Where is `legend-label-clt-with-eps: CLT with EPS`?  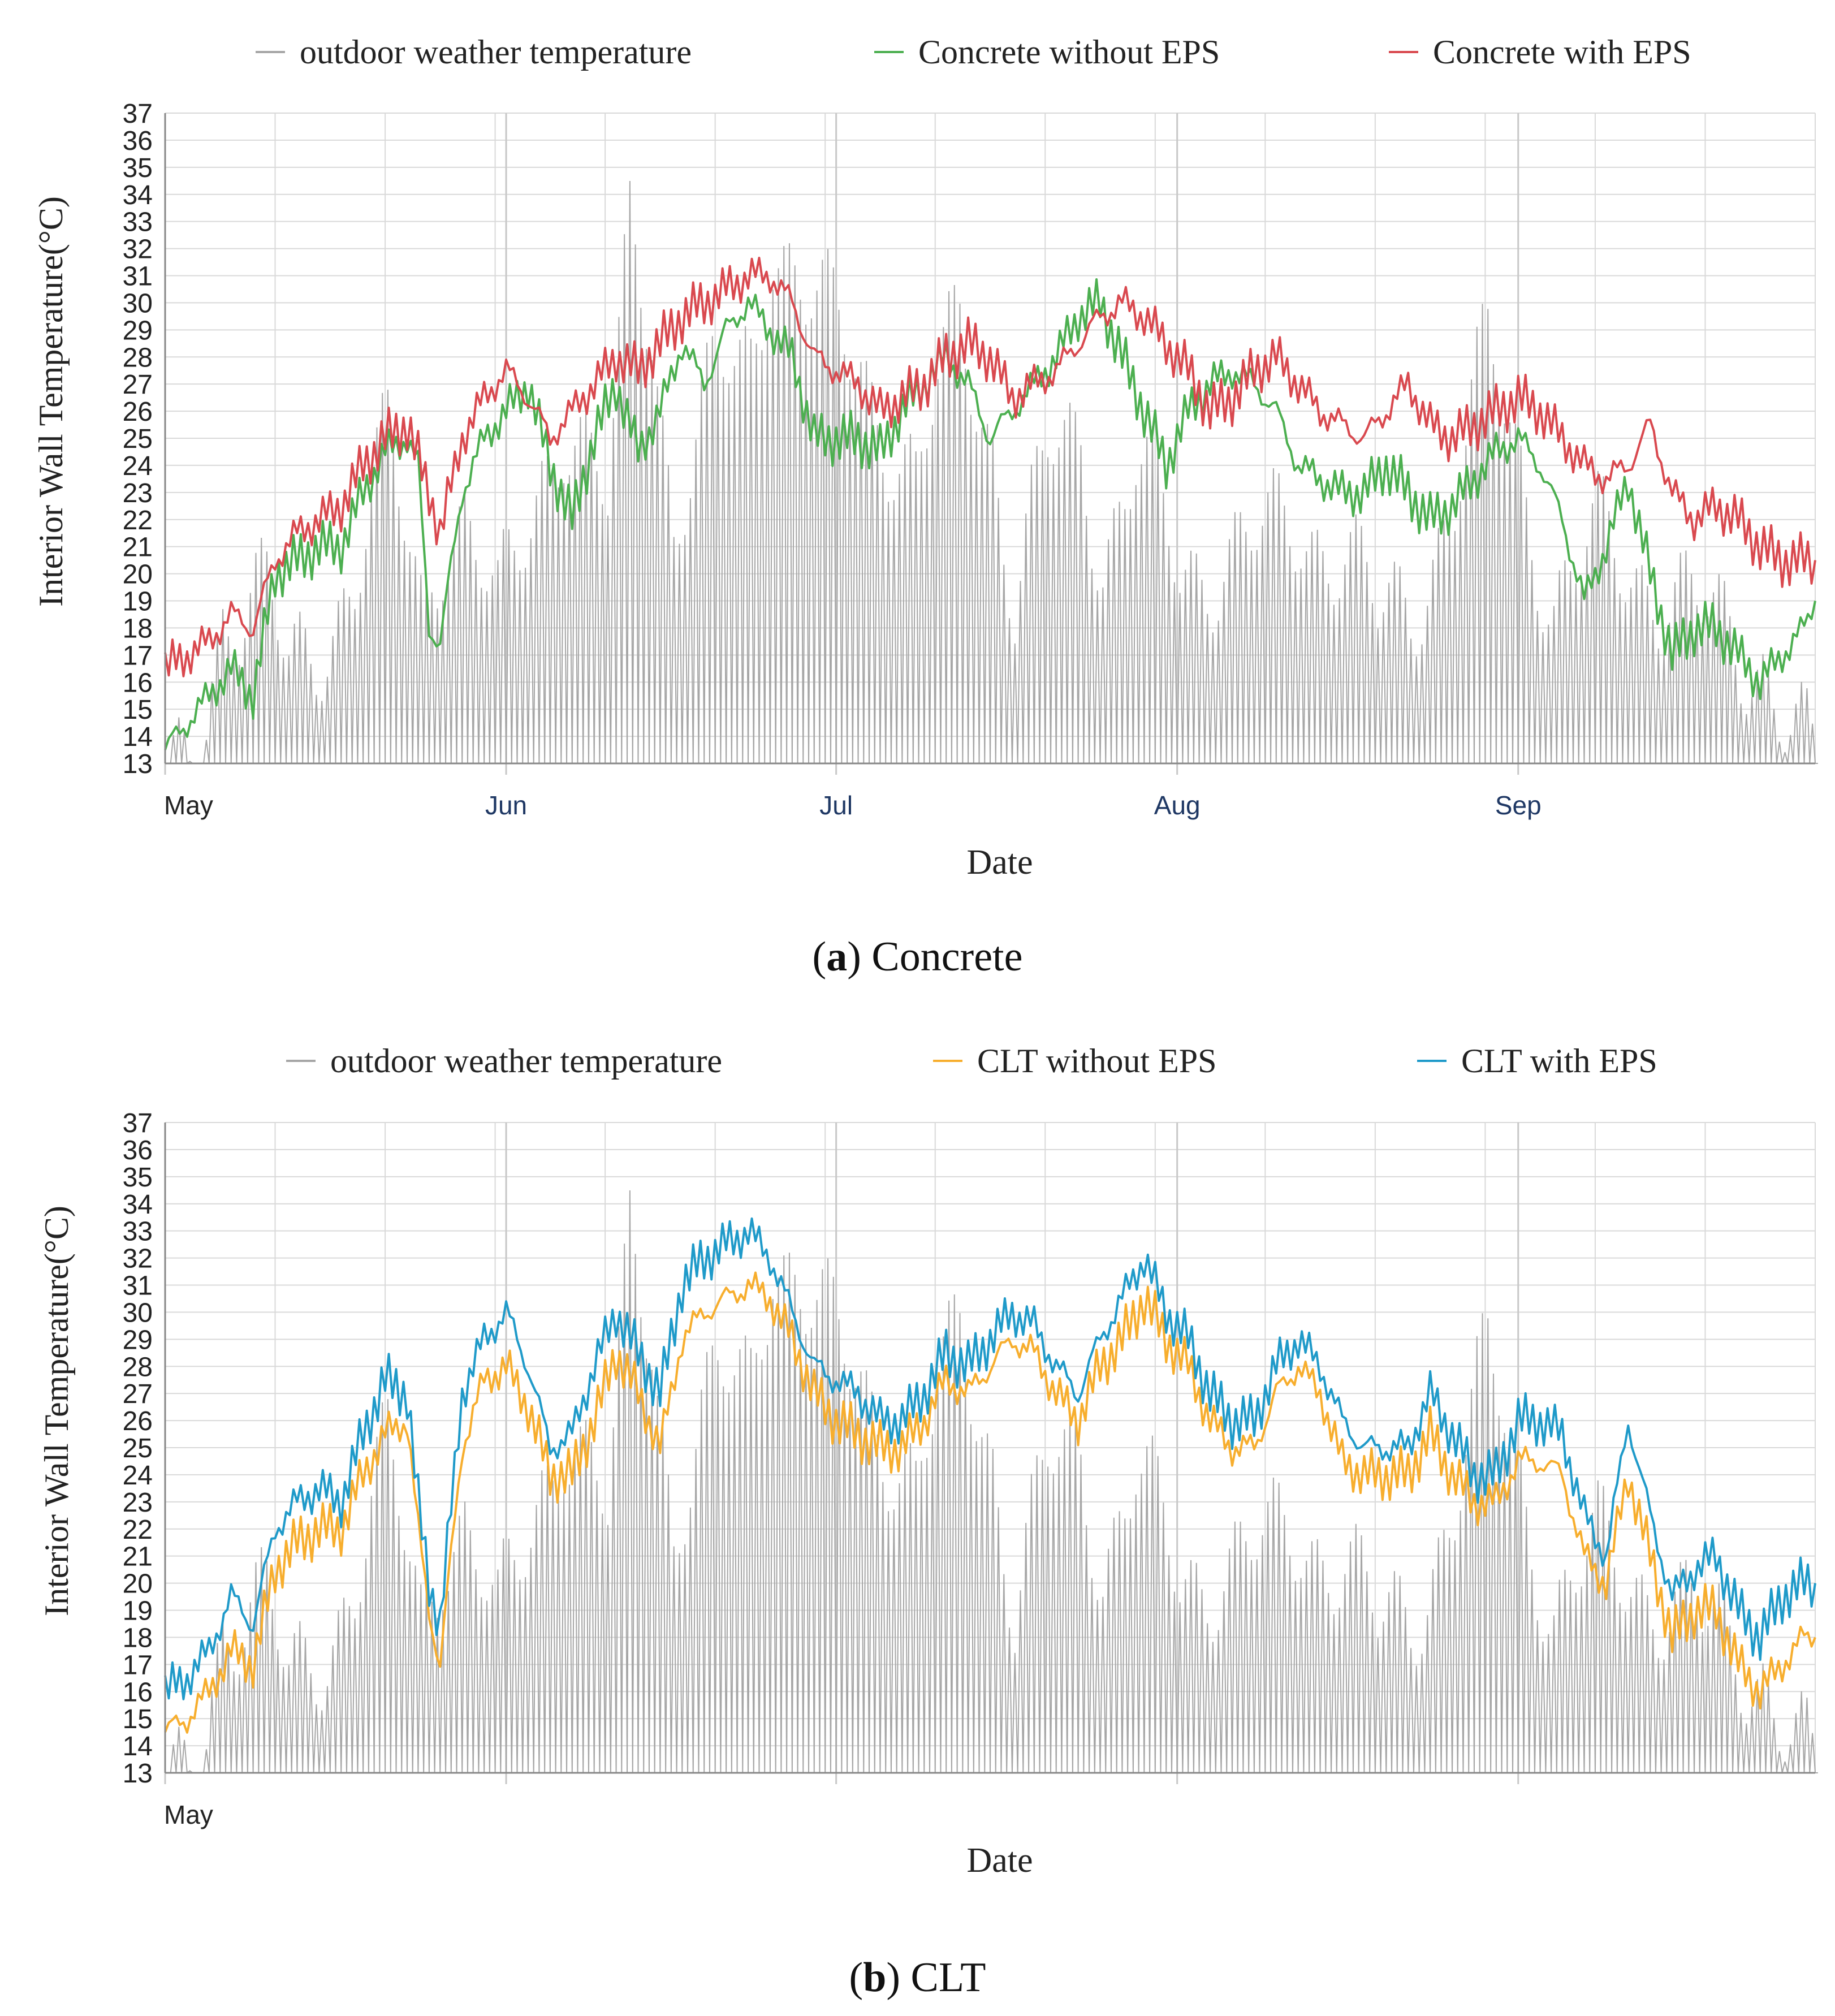
legend-label-clt-with-eps: CLT with EPS is located at coordinates (1559, 1061).